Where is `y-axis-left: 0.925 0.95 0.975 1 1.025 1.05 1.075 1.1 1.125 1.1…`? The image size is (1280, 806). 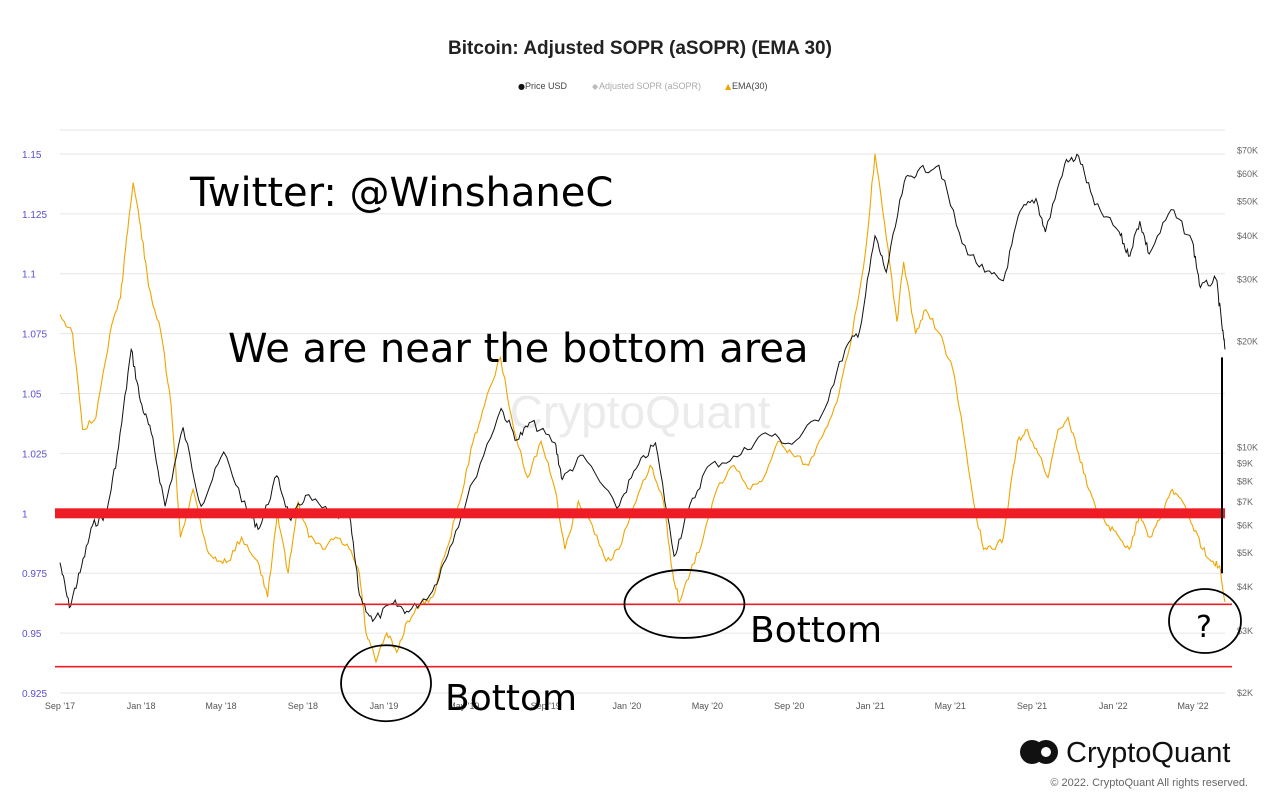 y-axis-left: 0.925 0.95 0.975 1 1.025 1.05 1.075 1.1 1.125 1.1… is located at coordinates (34, 425).